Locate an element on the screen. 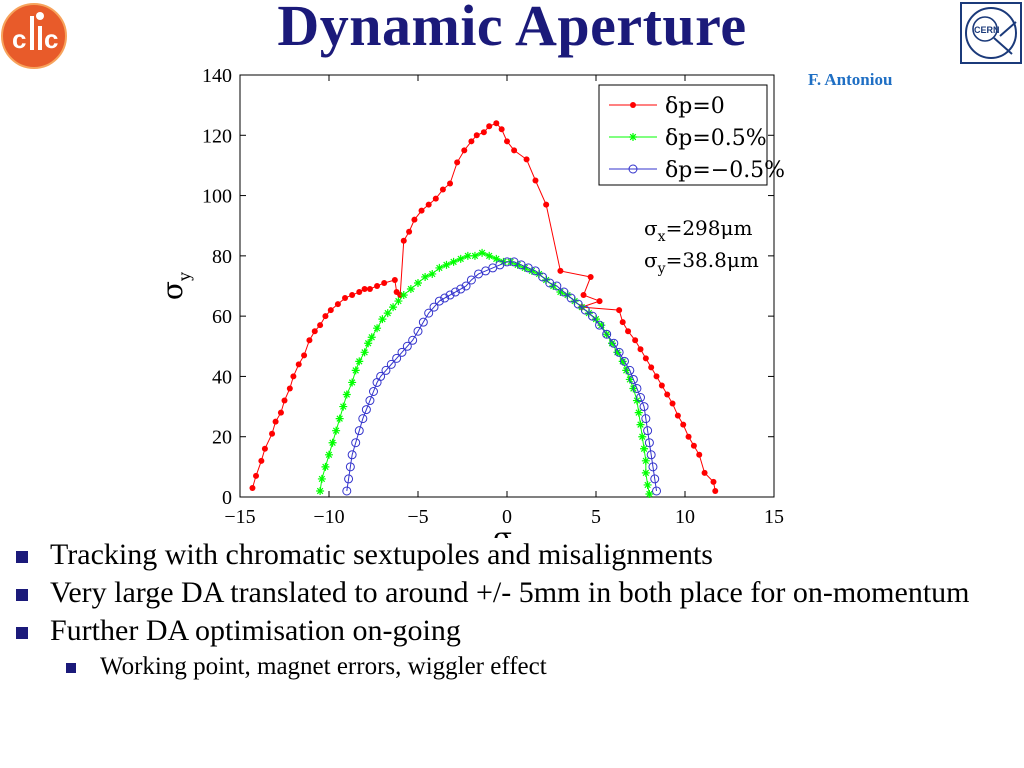 Image resolution: width=1024 pixels, height=768 pixels. y-tick-label: 140 is located at coordinates (217, 76).